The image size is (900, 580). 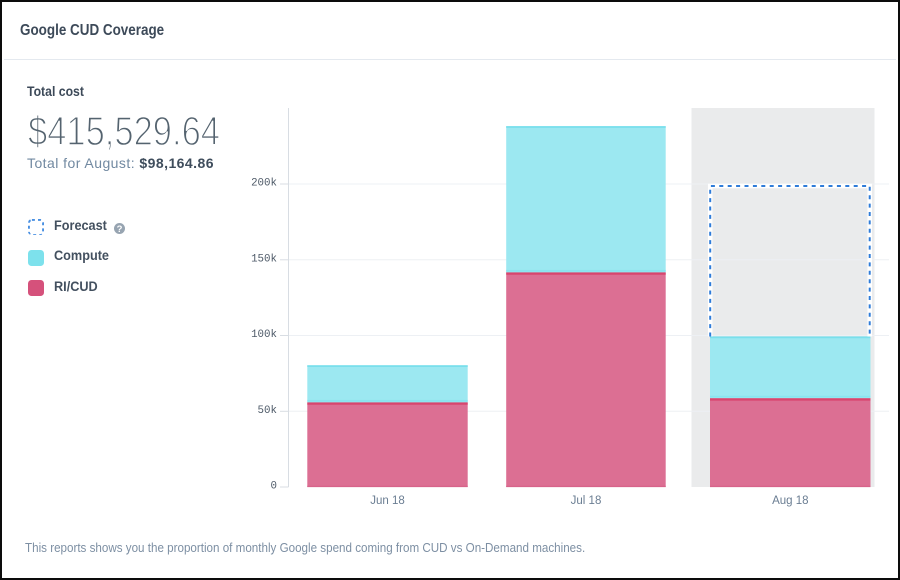 What do you see at coordinates (124, 131) in the screenshot?
I see `svg-text: $415,529.64` at bounding box center [124, 131].